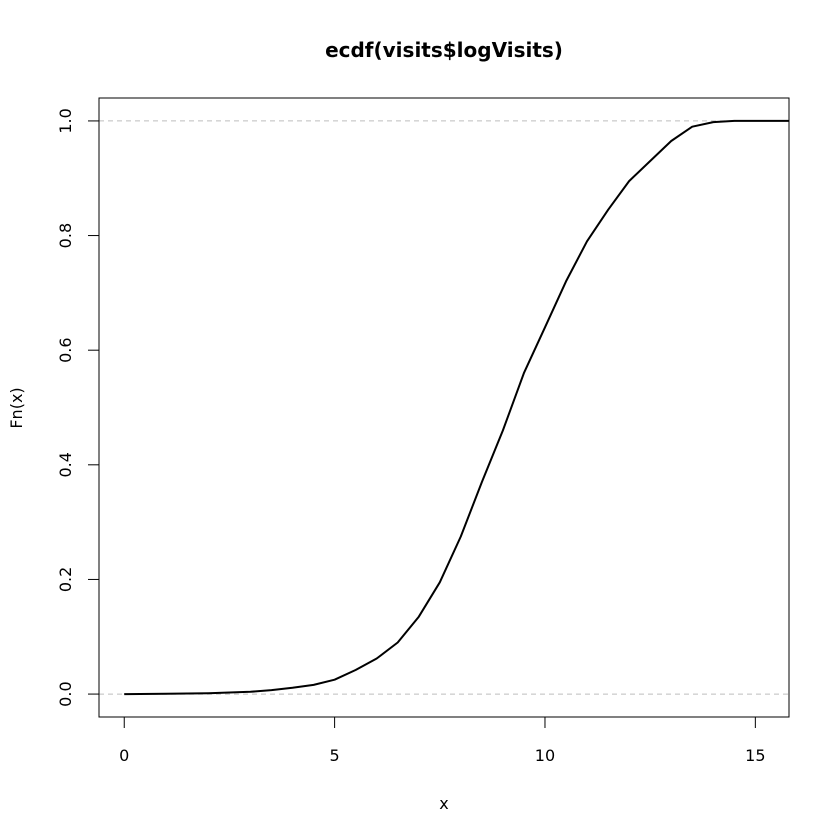 The image size is (840, 840). Describe the element at coordinates (65, 464) in the screenshot. I see `y-tick-label: 0.4` at that location.